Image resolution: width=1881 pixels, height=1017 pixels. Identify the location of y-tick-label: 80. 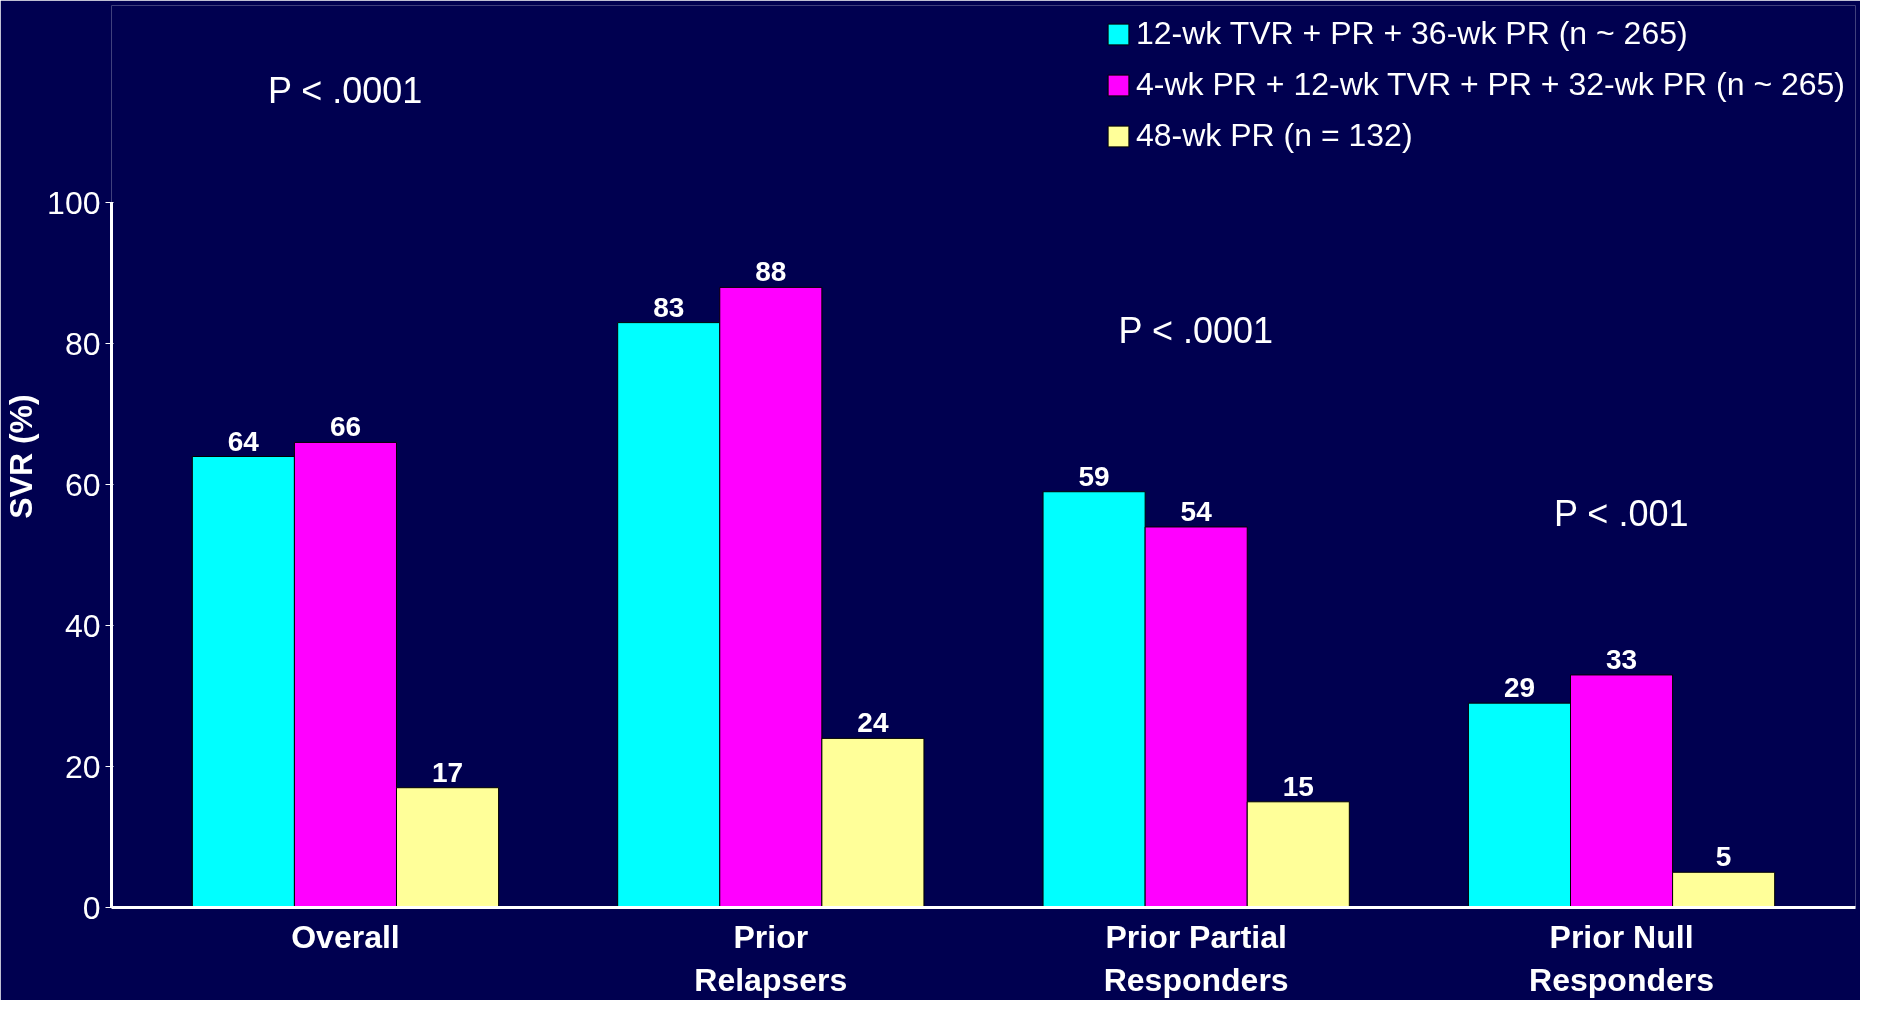
(82, 343).